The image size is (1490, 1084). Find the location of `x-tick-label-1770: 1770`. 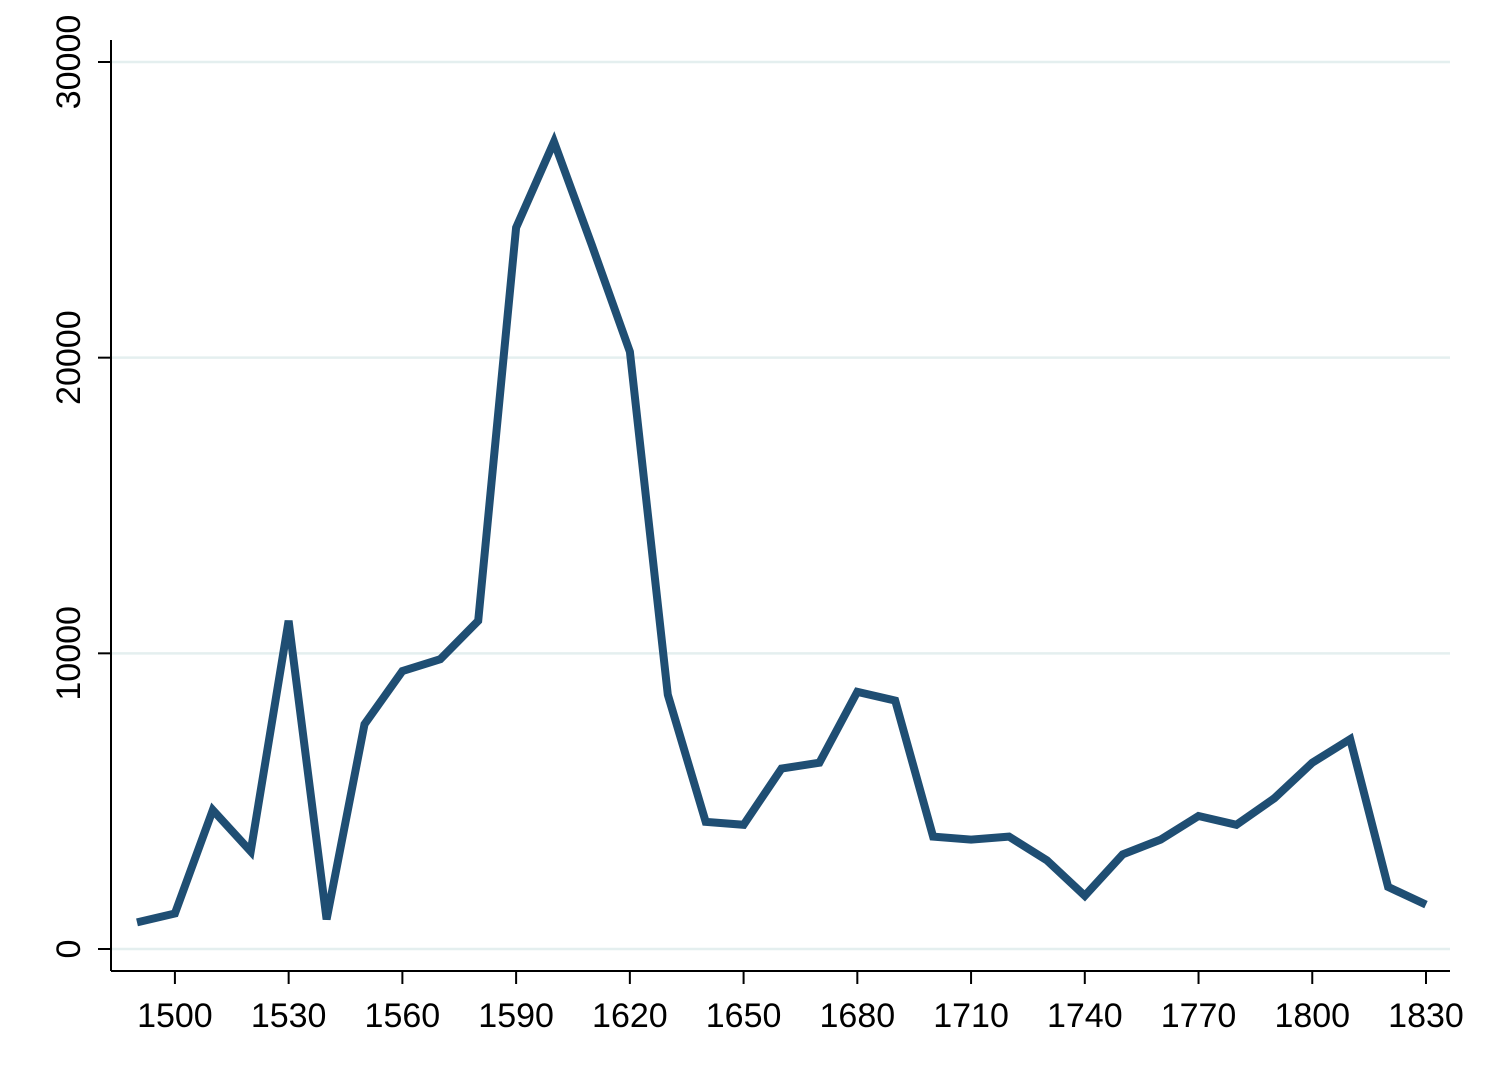

x-tick-label-1770: 1770 is located at coordinates (1199, 1016).